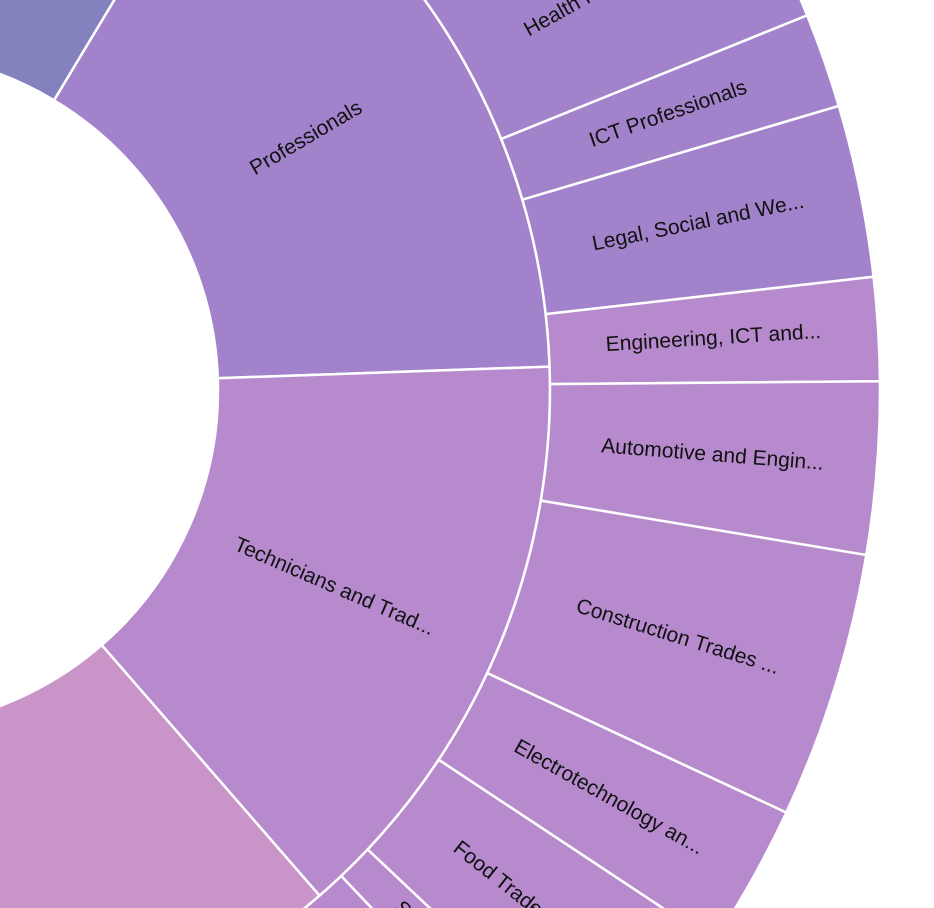 The height and width of the screenshot is (908, 934). I want to click on sunburst-segment-inner-managers, so click(112, 51).